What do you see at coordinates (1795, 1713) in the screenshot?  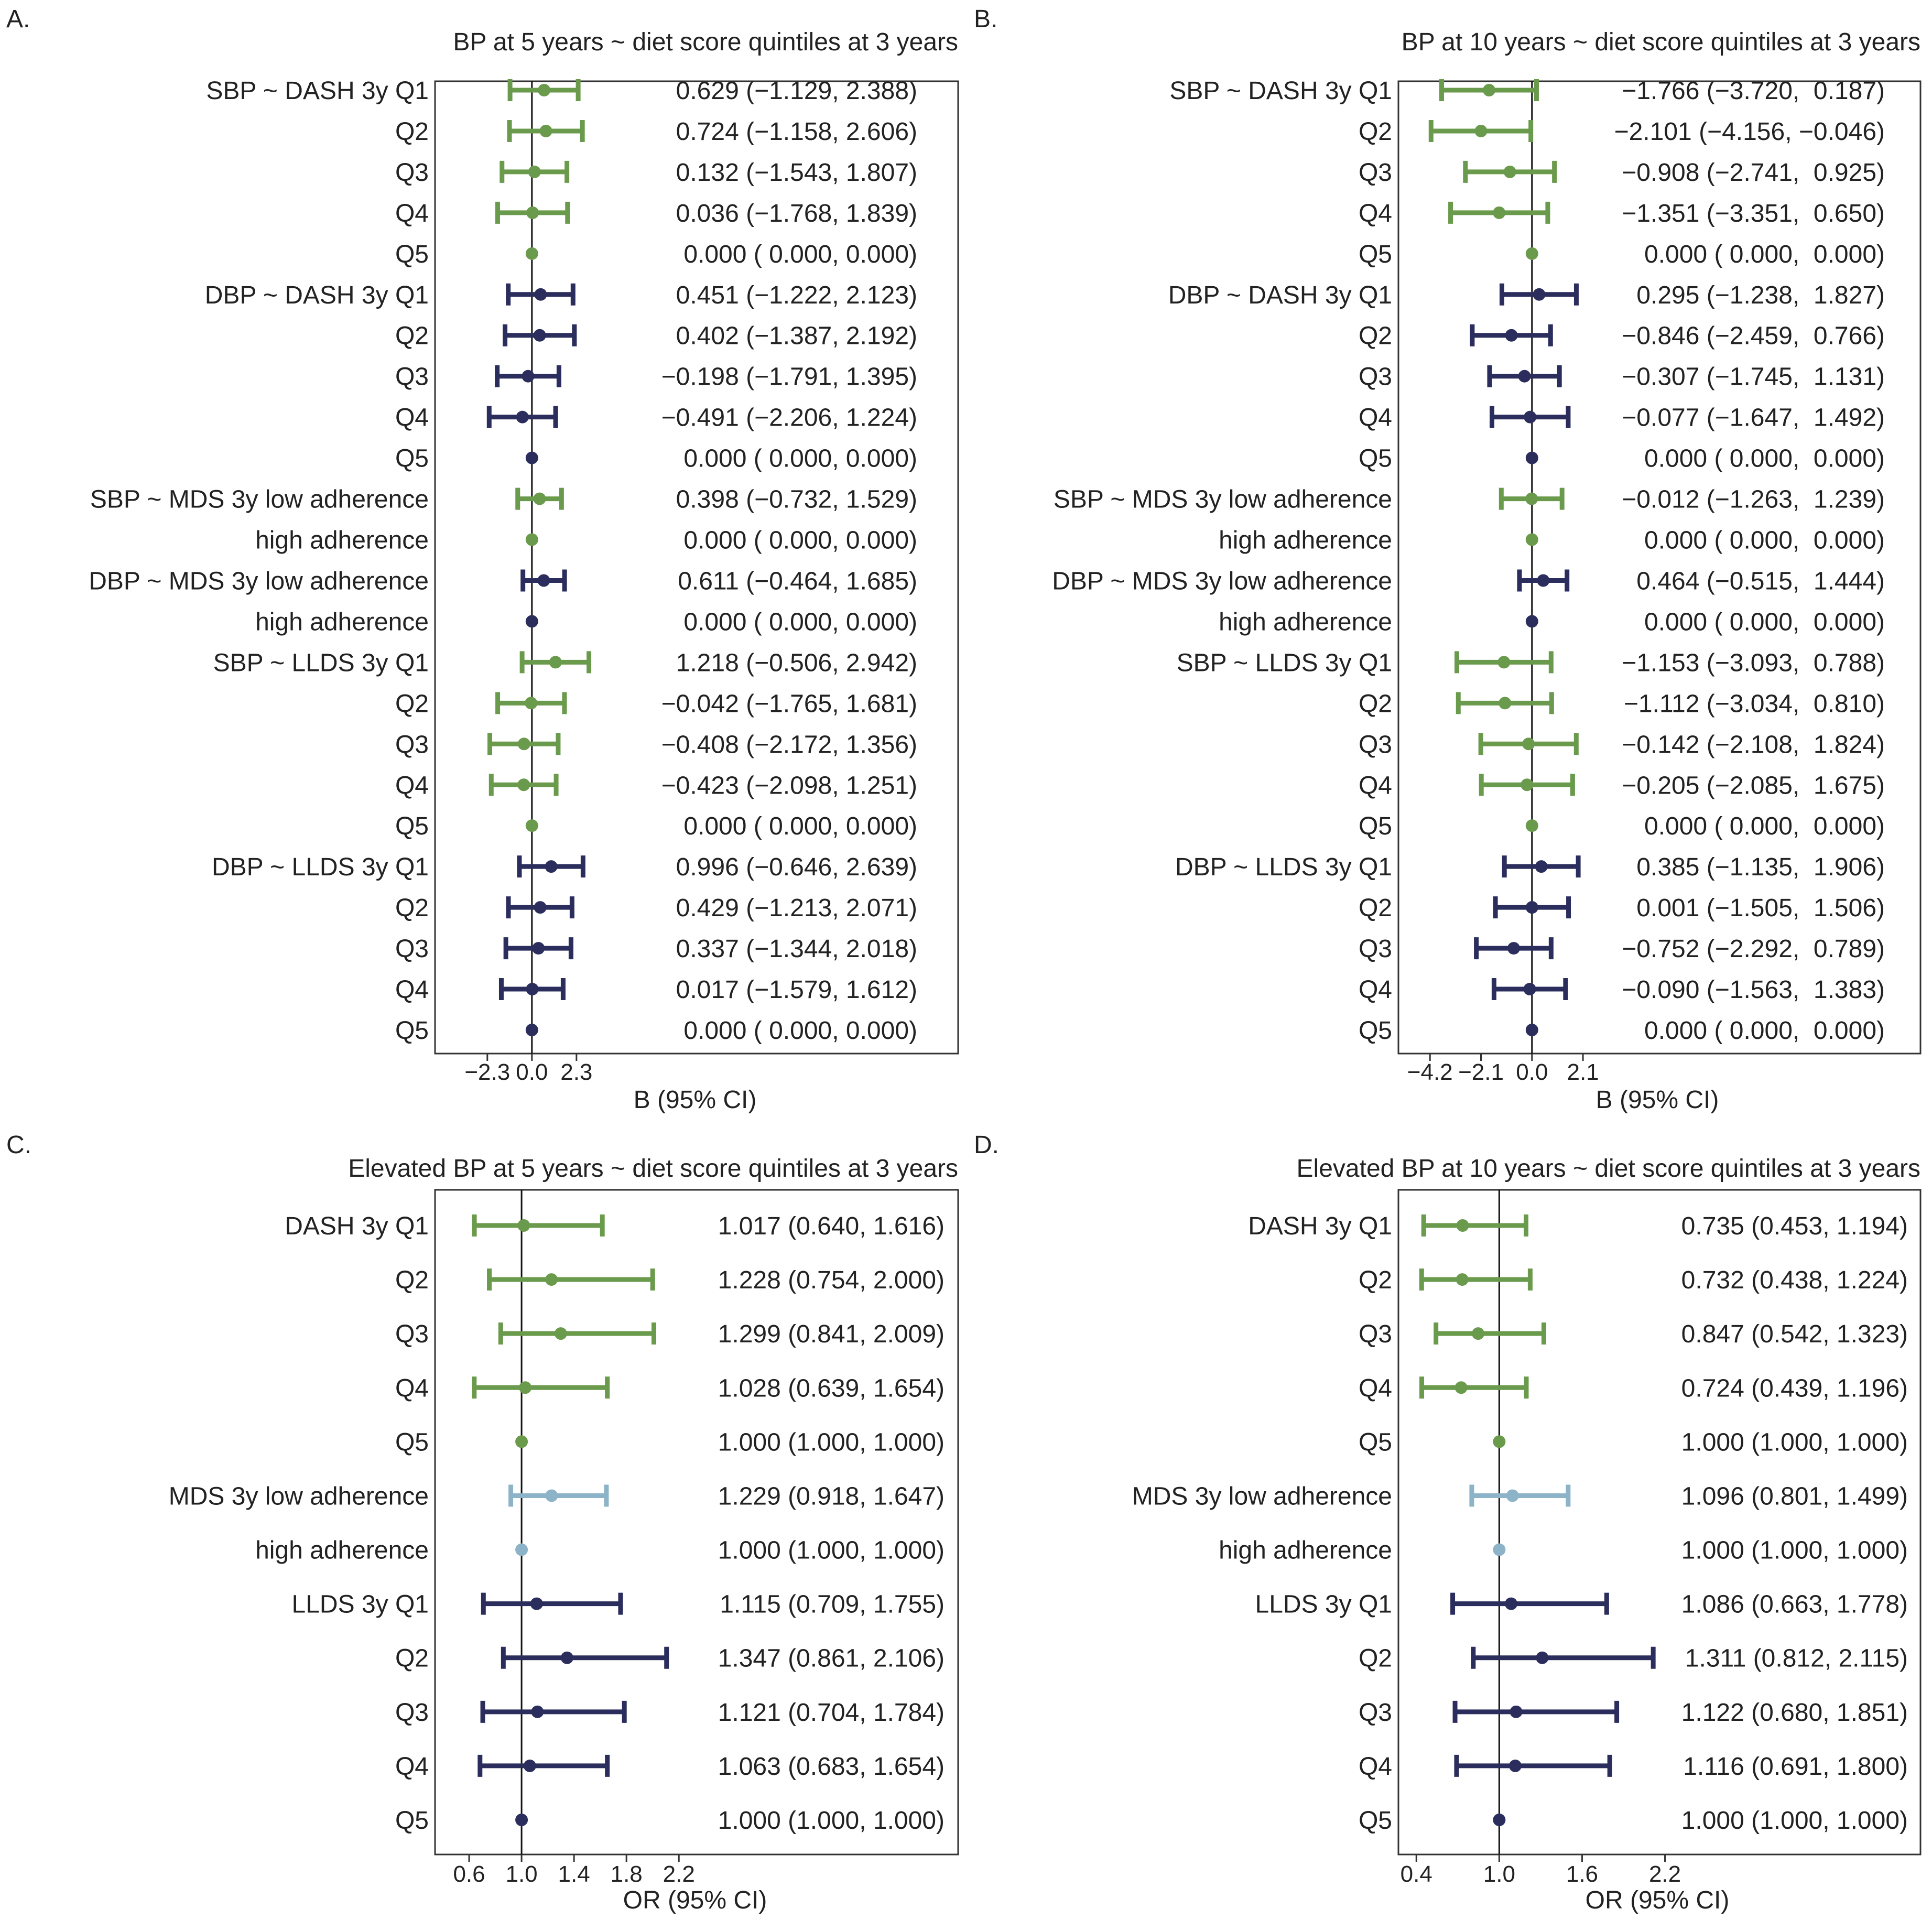 I see `estimate-text: 1.122 (0.680, 1.851)` at bounding box center [1795, 1713].